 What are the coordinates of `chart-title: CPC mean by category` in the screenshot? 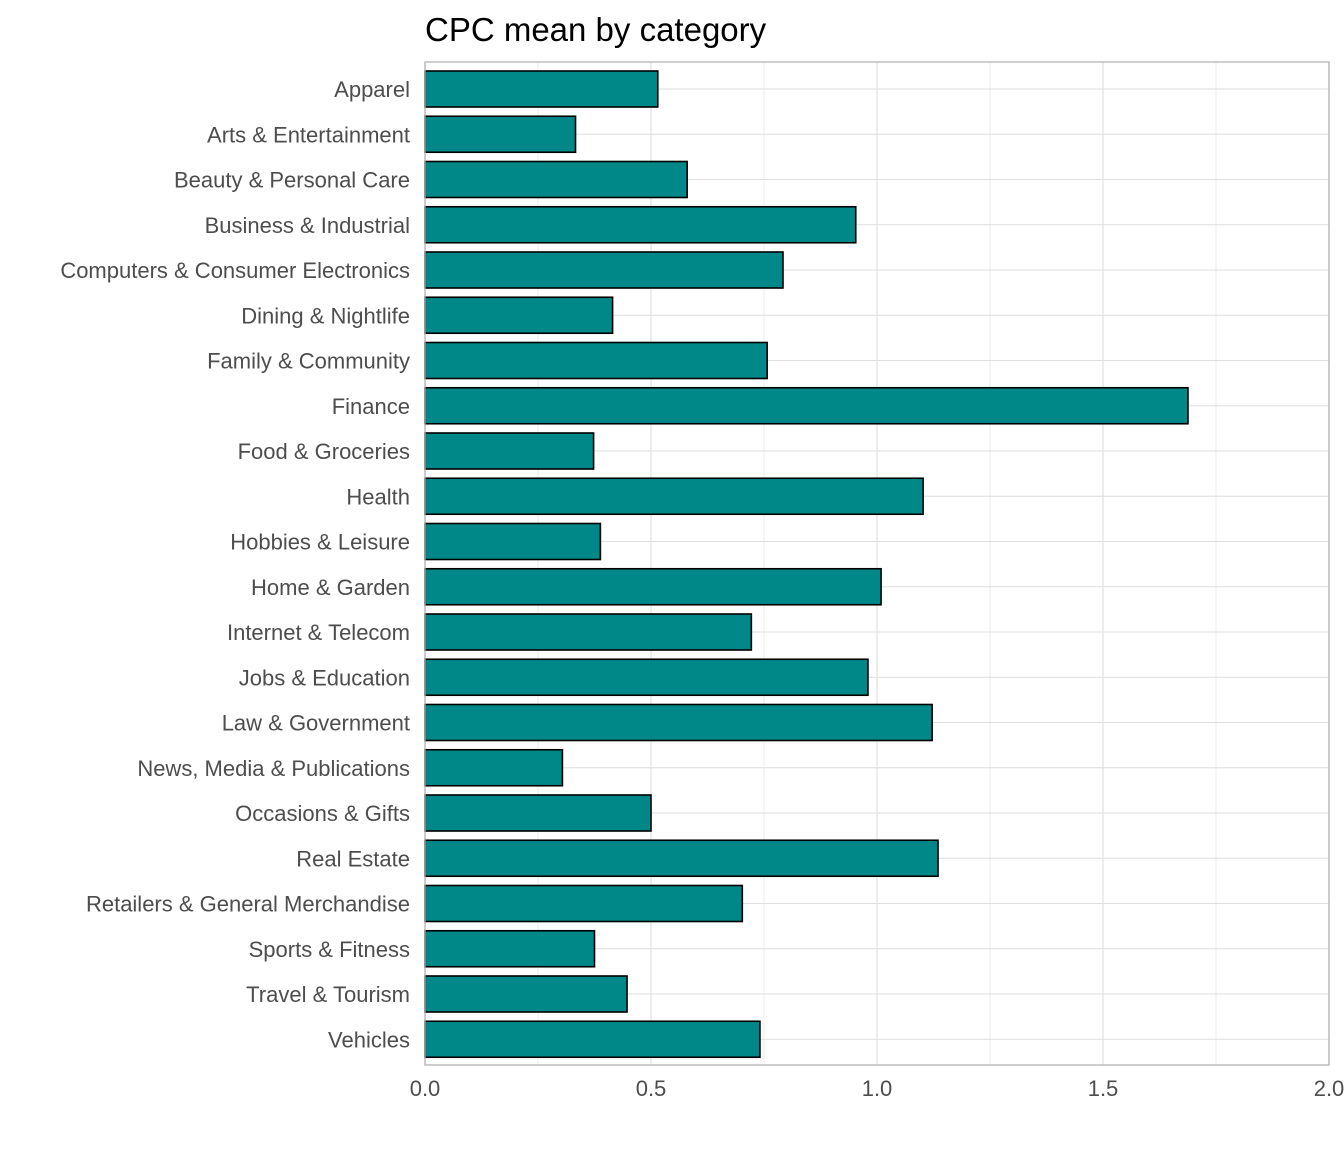 It's located at (596, 29).